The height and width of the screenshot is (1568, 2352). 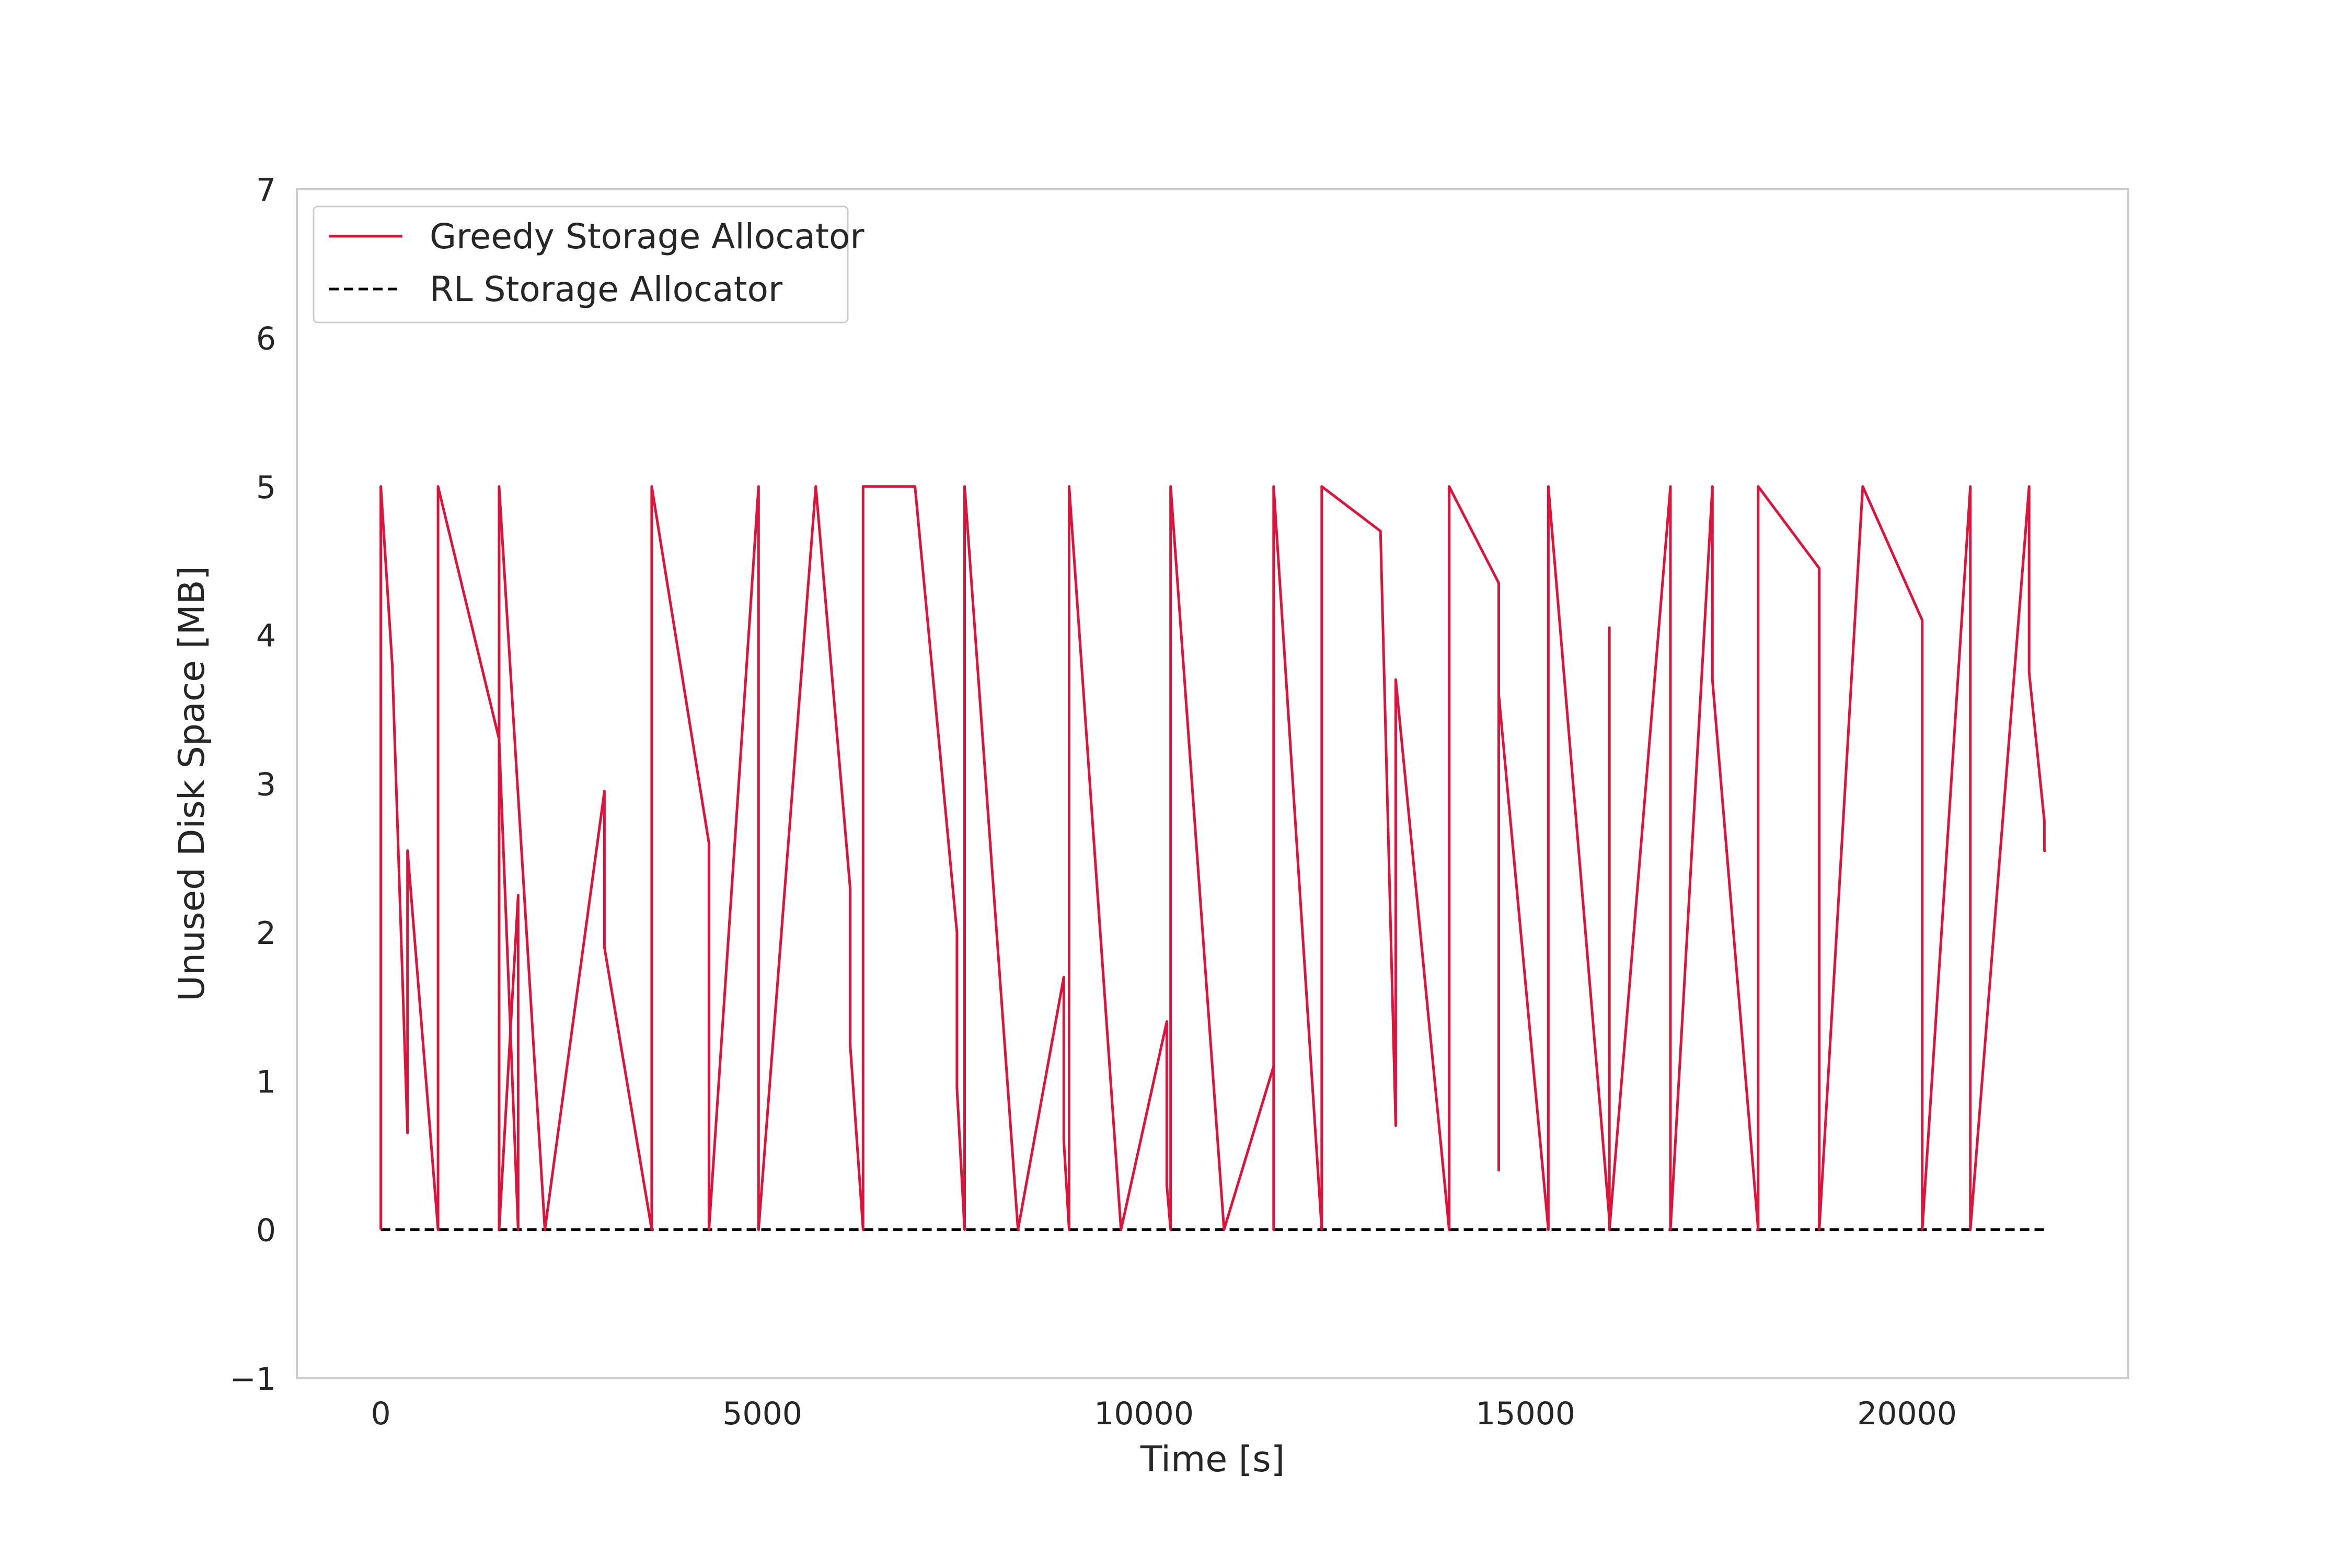 I want to click on x-tick-label: 15000, so click(x=1525, y=1414).